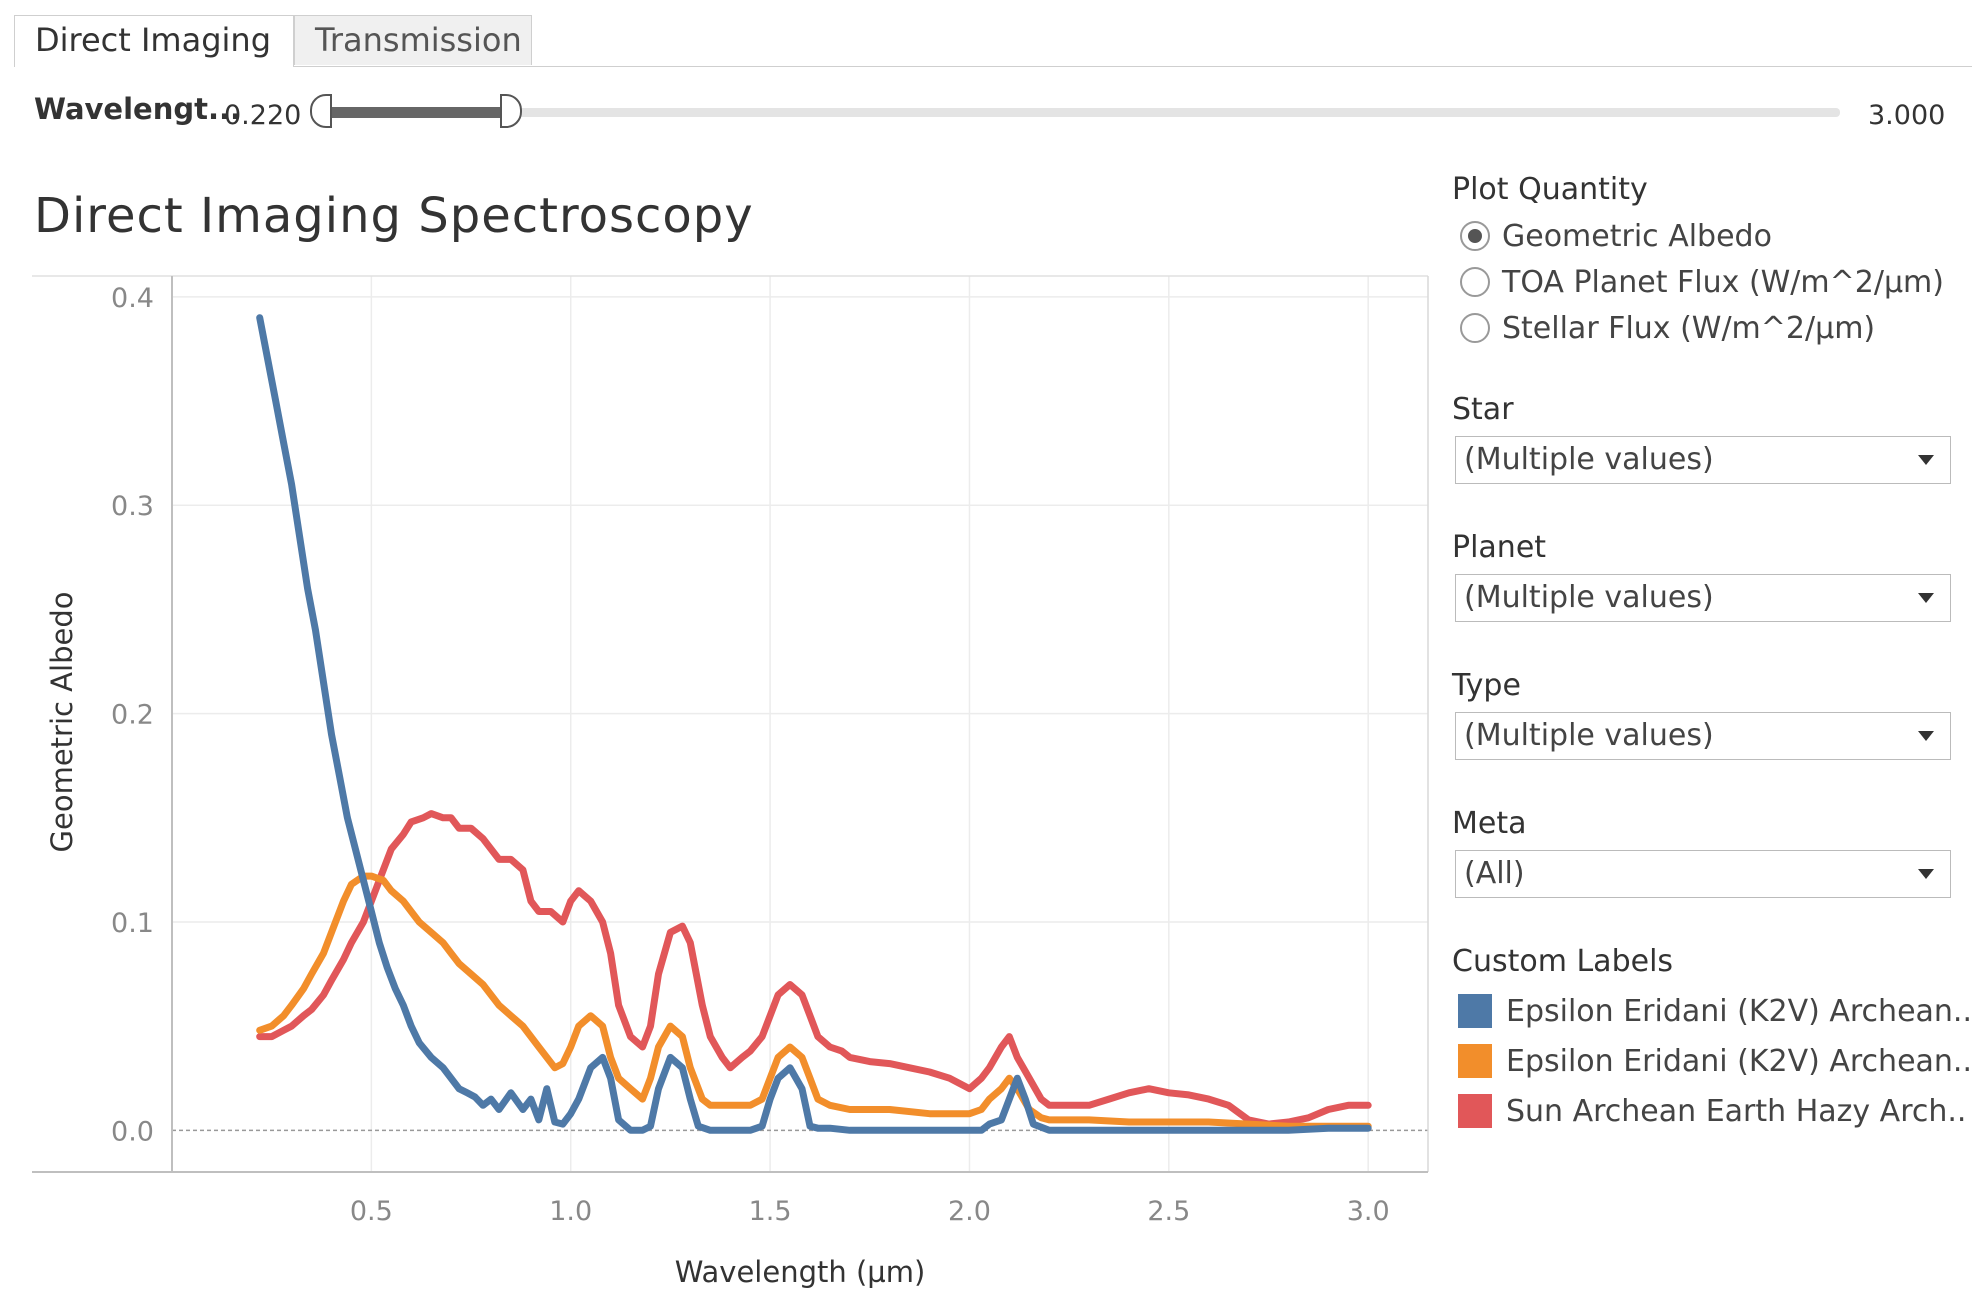 Image resolution: width=1984 pixels, height=1302 pixels. I want to click on radio-label: Stellar Flux (W/m^2/µm), so click(1689, 328).